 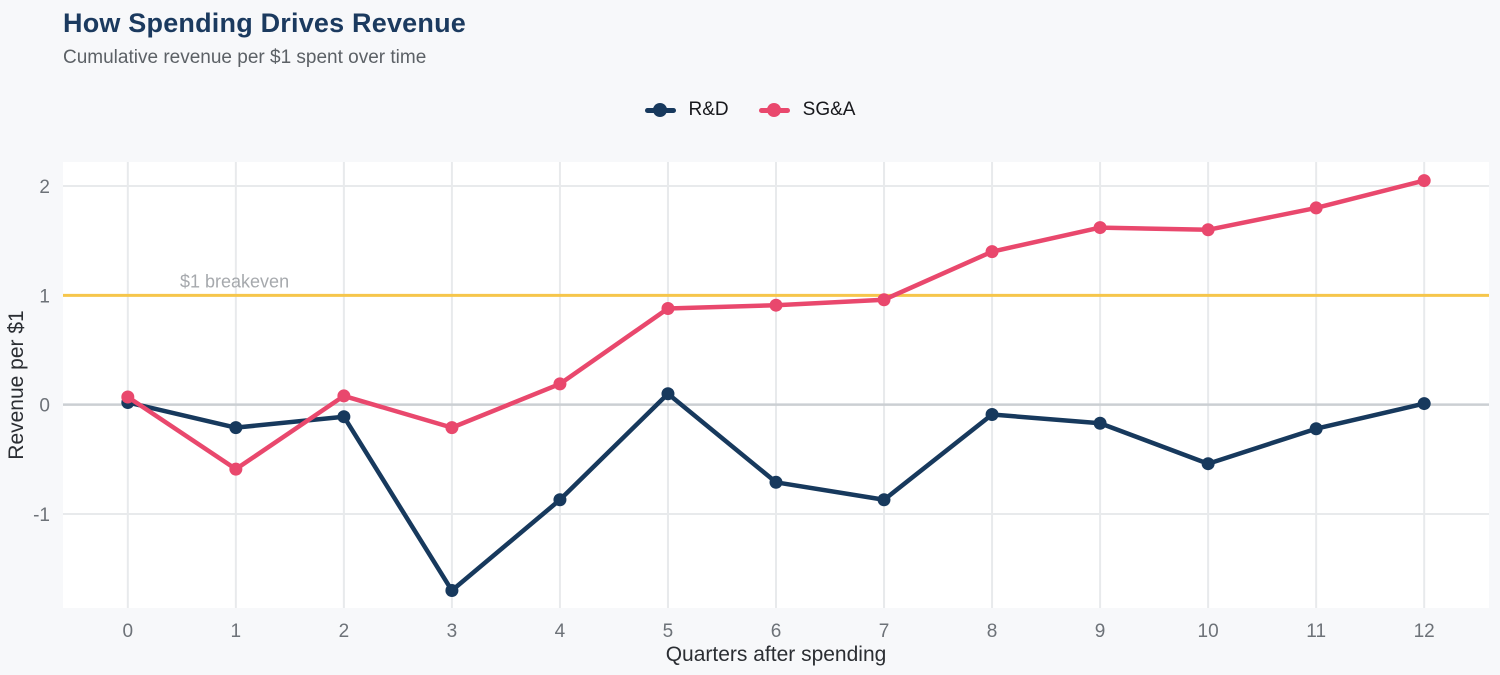 I want to click on breakeven-label: $1 breakeven, so click(x=234, y=281).